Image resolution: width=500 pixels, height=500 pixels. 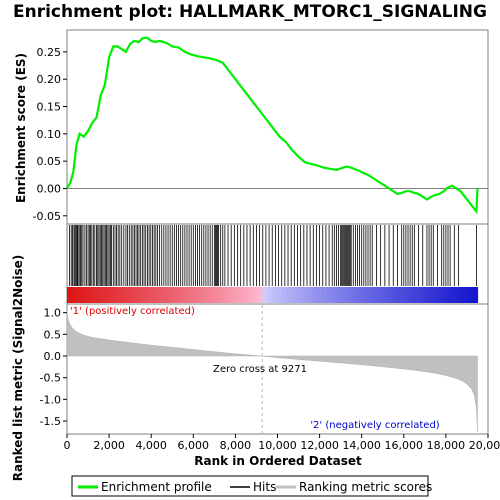 I want to click on negative-correlation-label: '2' (negatively correlated), so click(x=374, y=425).